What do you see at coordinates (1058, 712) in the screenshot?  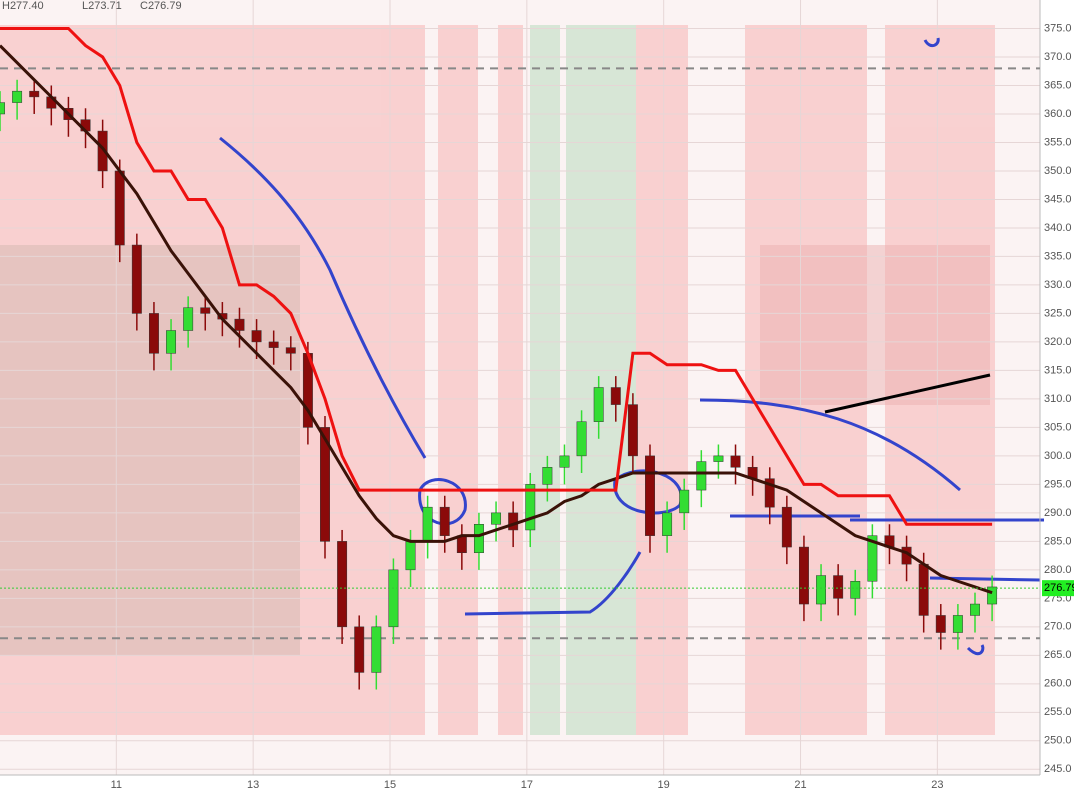 I see `y-tick-label: 255.0` at bounding box center [1058, 712].